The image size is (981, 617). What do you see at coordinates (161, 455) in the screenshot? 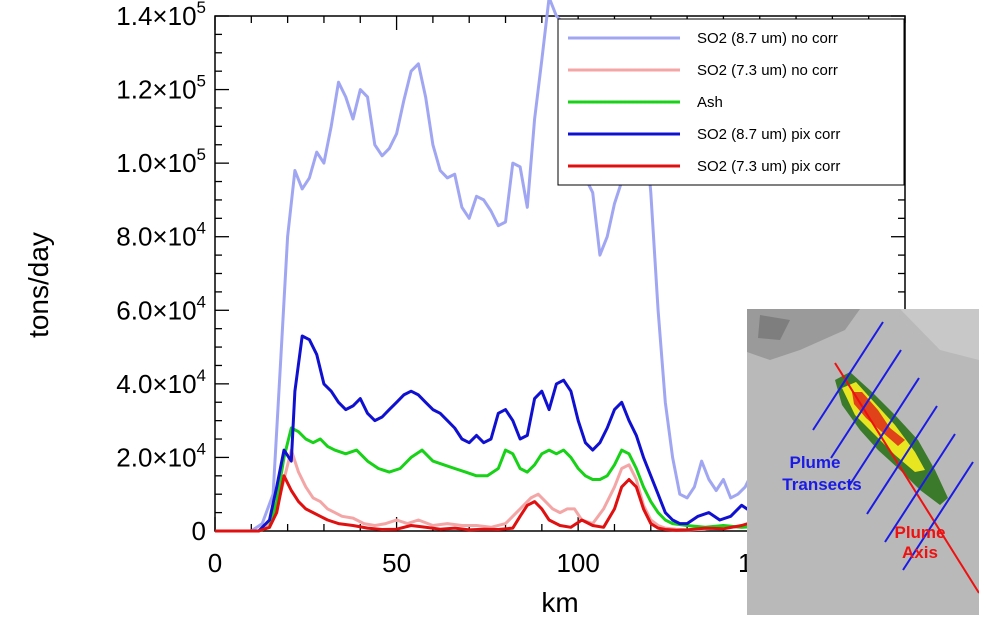
I see `y-tick-label: 2.0×10⁴` at bounding box center [161, 455].